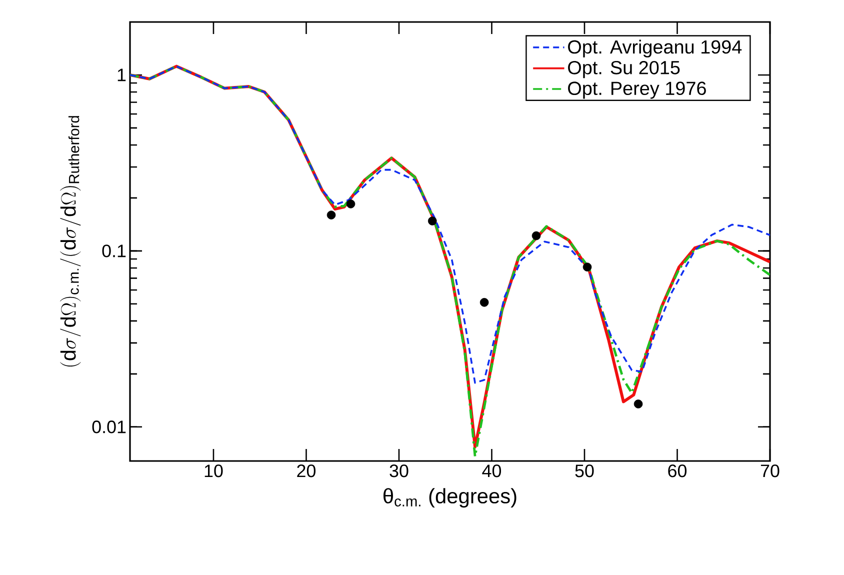 This screenshot has height=575, width=844. Describe the element at coordinates (637, 90) in the screenshot. I see `legend-label: Opt. Perey 1976` at that location.